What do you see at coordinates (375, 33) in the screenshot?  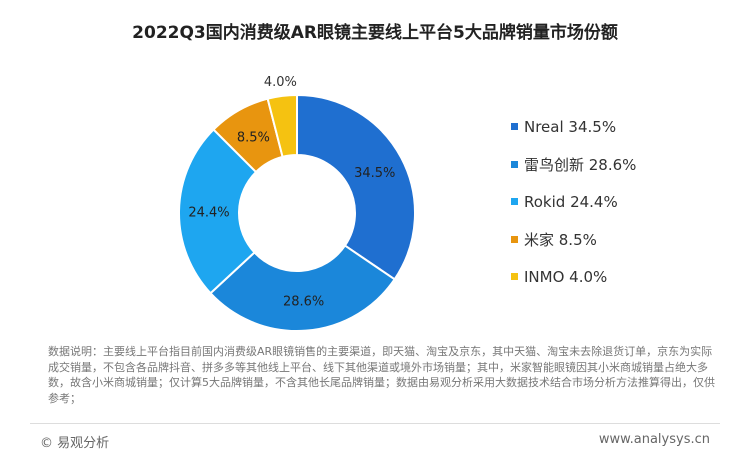 I see `chart-title: 2022Q3国内消费级AR眼镜主要线上平台5大品牌销量市场份额` at bounding box center [375, 33].